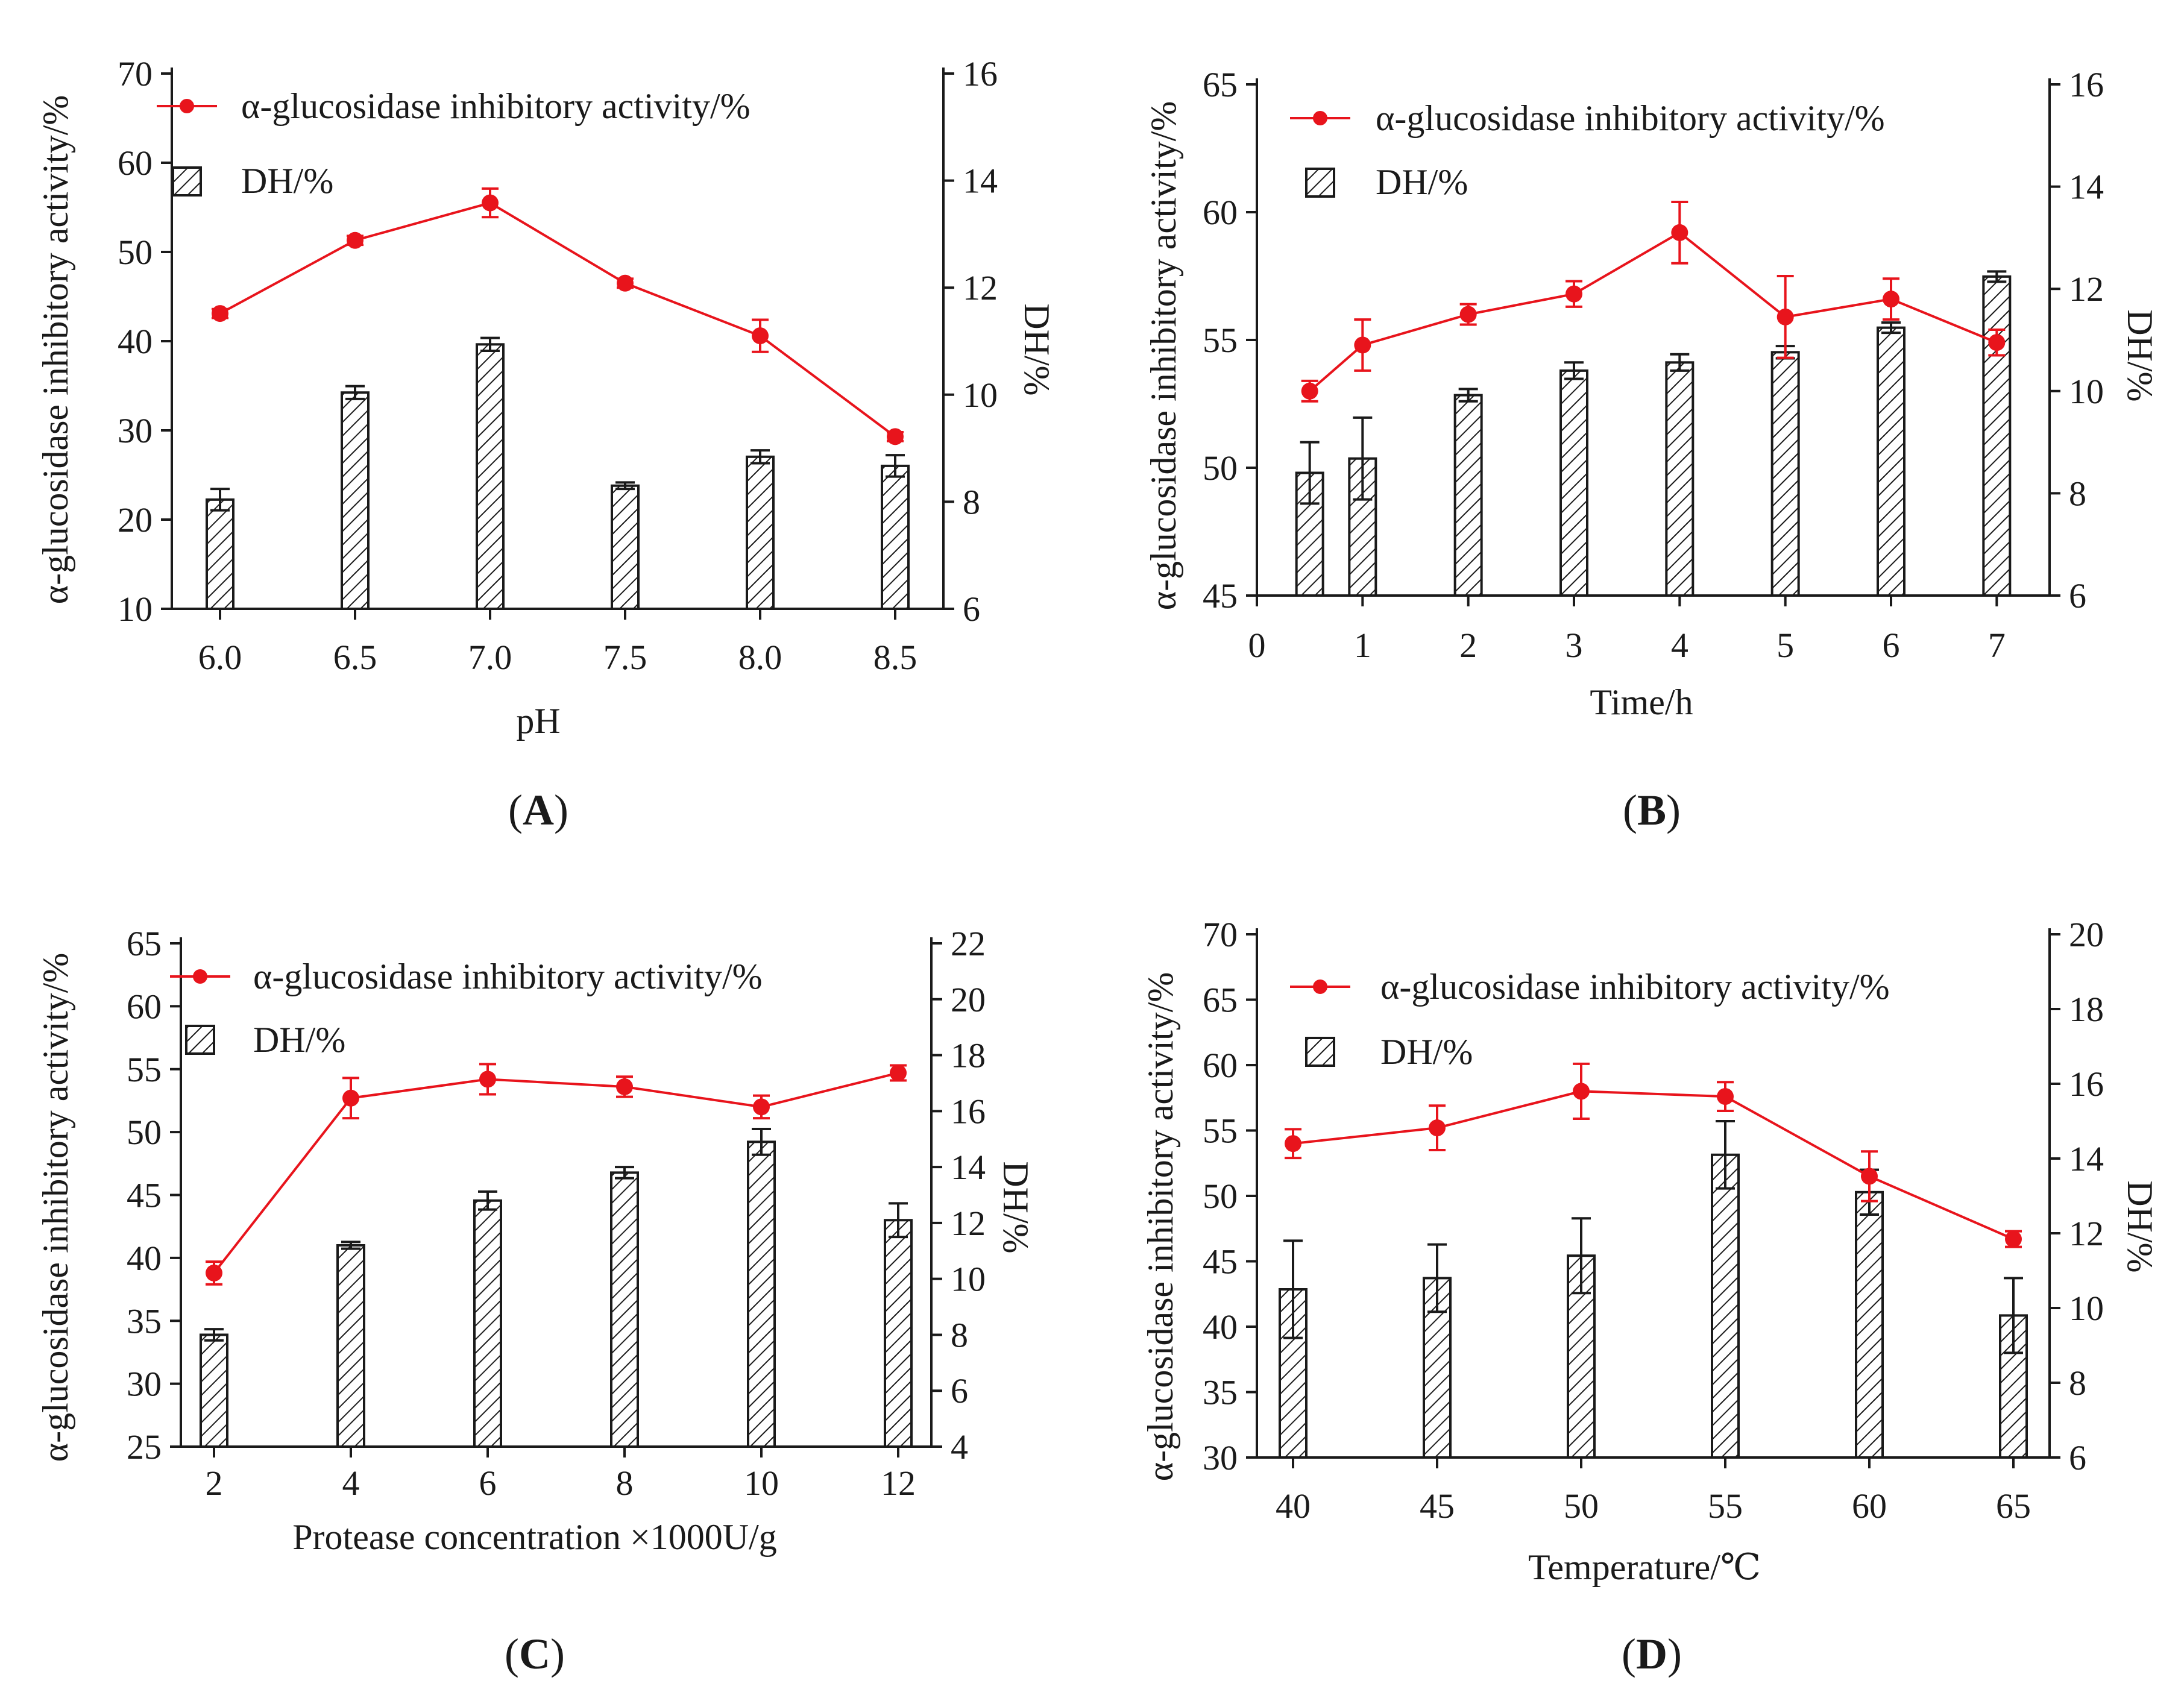 The height and width of the screenshot is (1698, 2184). What do you see at coordinates (1257, 646) in the screenshot?
I see `chart-b-x-tick-label: 0` at bounding box center [1257, 646].